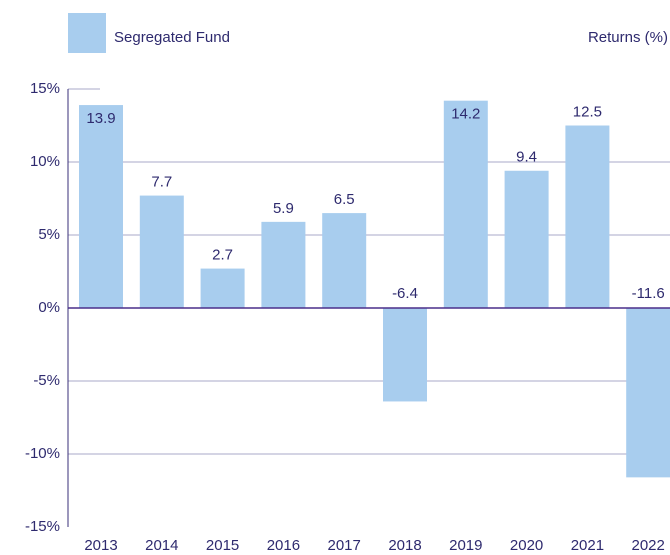  I want to click on legend-label: Segregated Fund, so click(172, 37).